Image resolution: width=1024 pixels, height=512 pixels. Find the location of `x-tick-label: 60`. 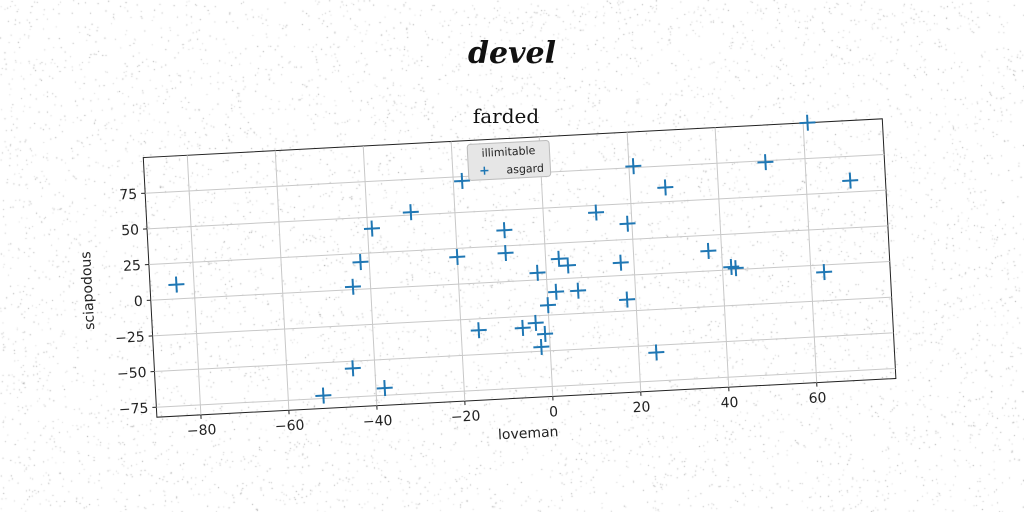

x-tick-label: 60 is located at coordinates (817, 398).